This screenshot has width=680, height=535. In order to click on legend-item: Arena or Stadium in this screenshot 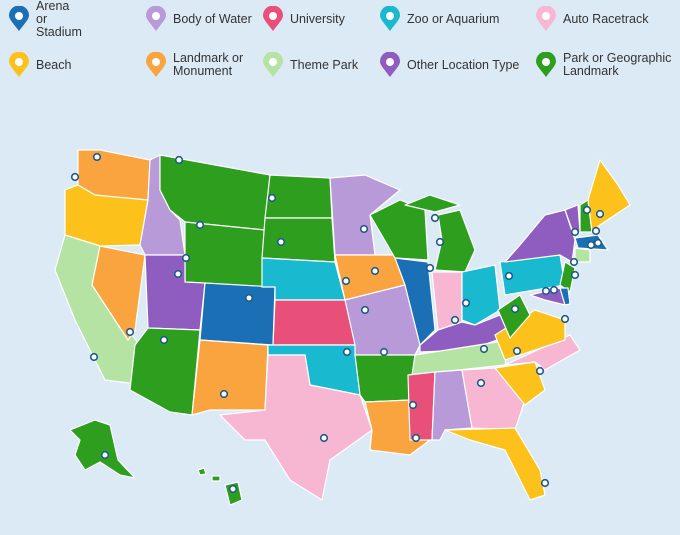, I will do `click(45, 19)`.